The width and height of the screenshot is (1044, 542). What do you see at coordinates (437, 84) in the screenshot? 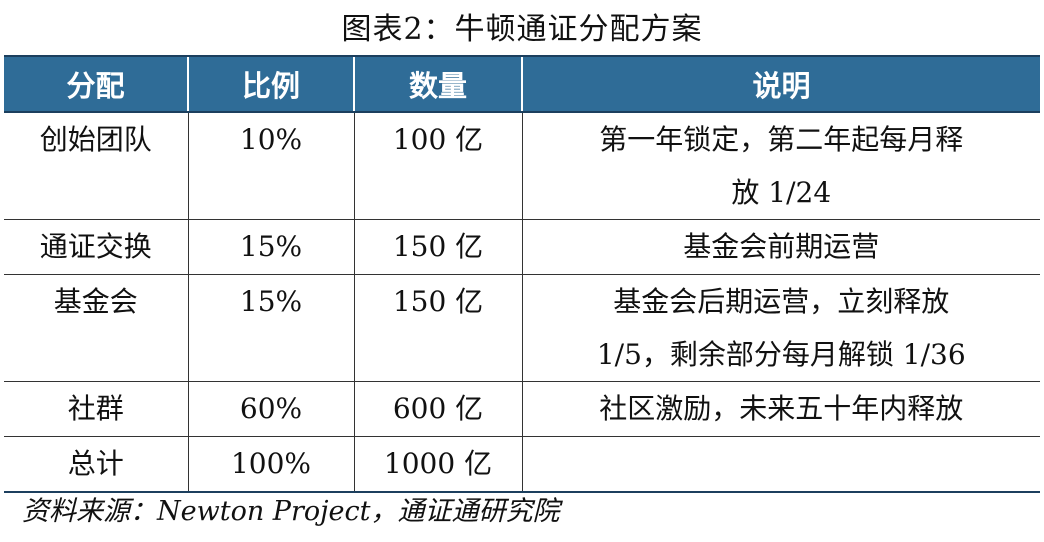
I see `header-amount: 数量` at bounding box center [437, 84].